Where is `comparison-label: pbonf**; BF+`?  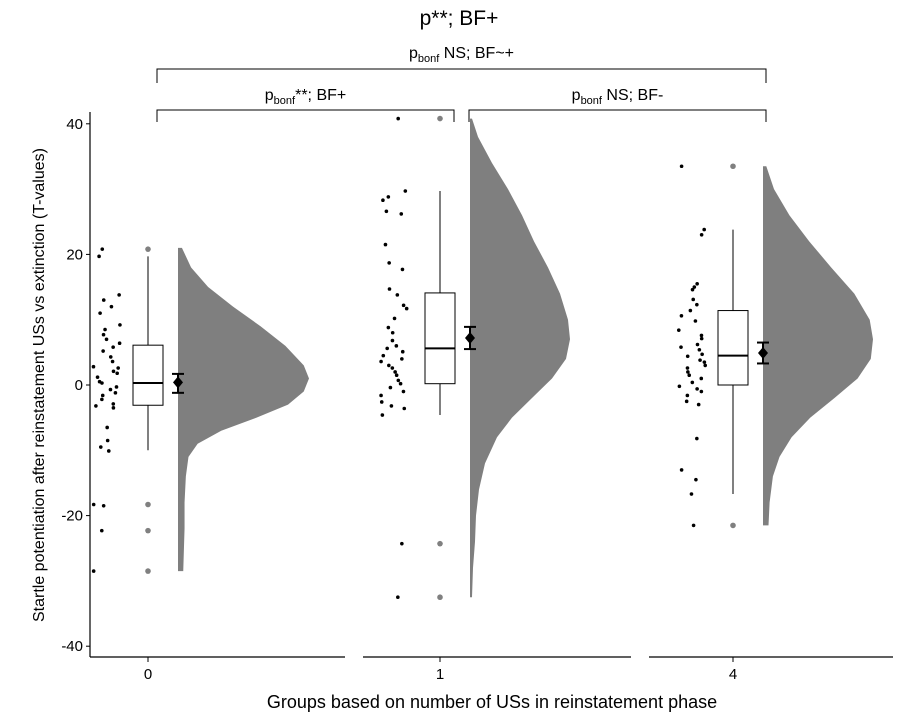 comparison-label: pbonf**; BF+ is located at coordinates (305, 97).